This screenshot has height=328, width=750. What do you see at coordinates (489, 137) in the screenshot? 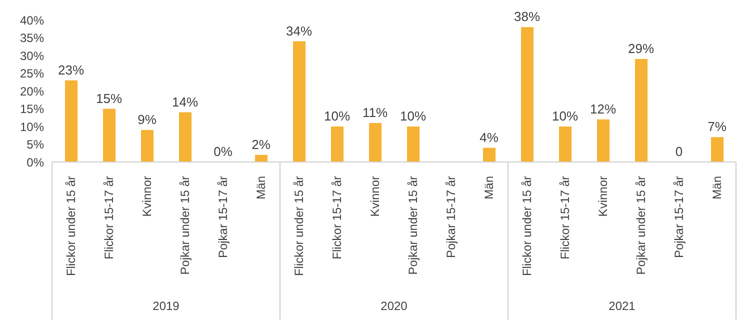
I see `data-label: 4%` at bounding box center [489, 137].